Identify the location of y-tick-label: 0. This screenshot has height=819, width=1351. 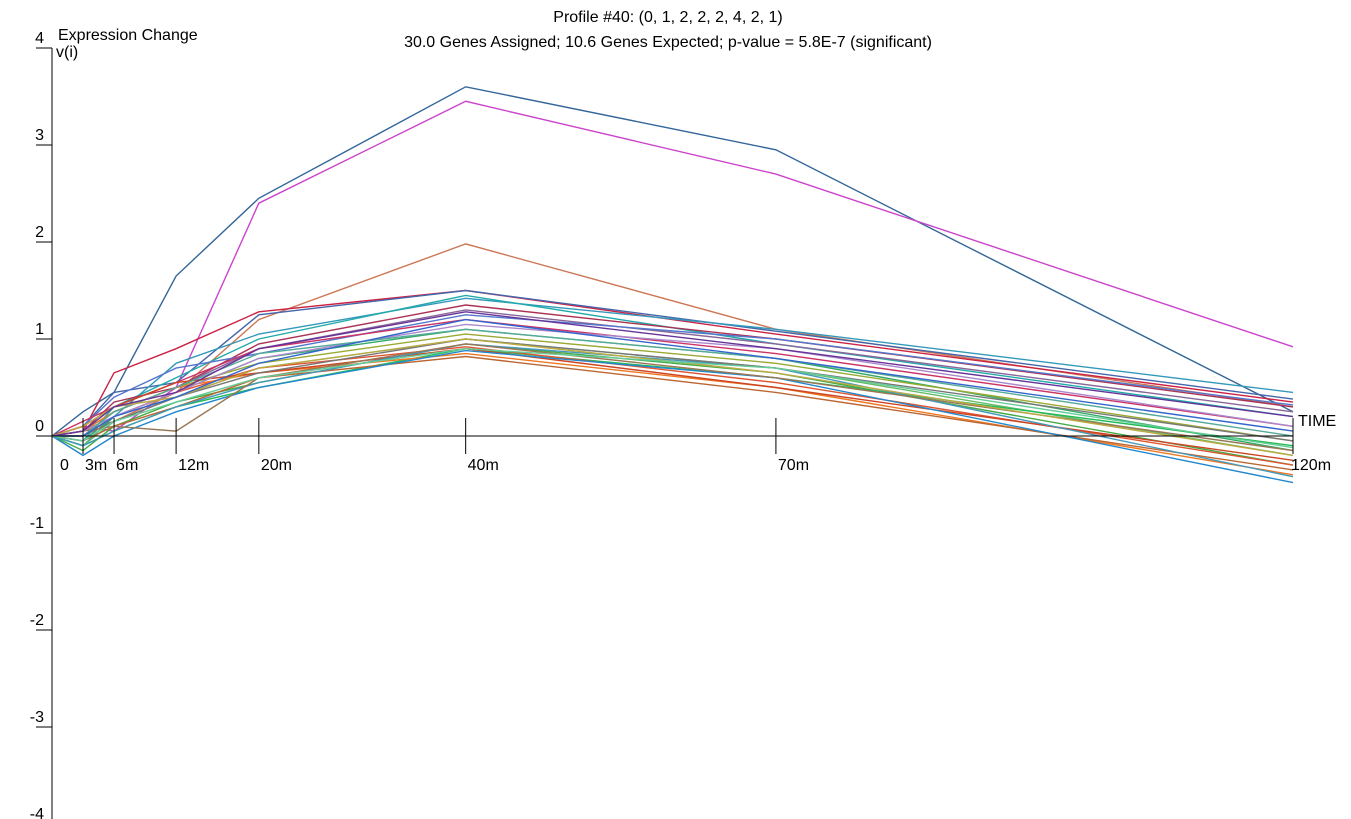
(39, 426).